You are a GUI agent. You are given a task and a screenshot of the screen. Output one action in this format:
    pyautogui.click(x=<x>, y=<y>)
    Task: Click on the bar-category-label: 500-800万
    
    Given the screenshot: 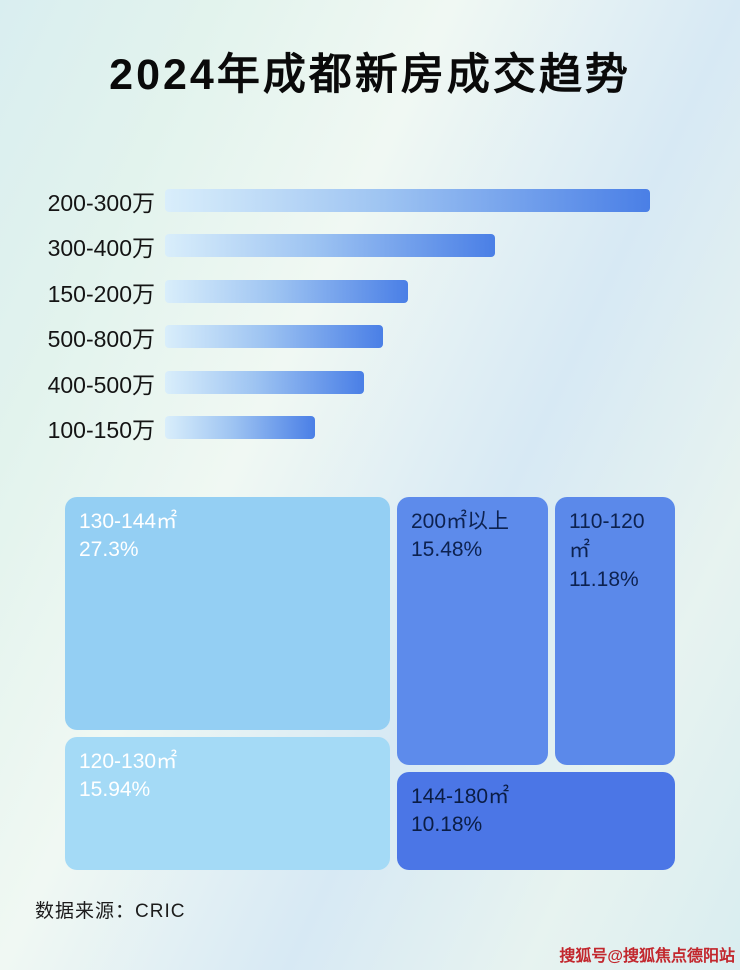 What is the action you would take?
    pyautogui.click(x=101, y=338)
    